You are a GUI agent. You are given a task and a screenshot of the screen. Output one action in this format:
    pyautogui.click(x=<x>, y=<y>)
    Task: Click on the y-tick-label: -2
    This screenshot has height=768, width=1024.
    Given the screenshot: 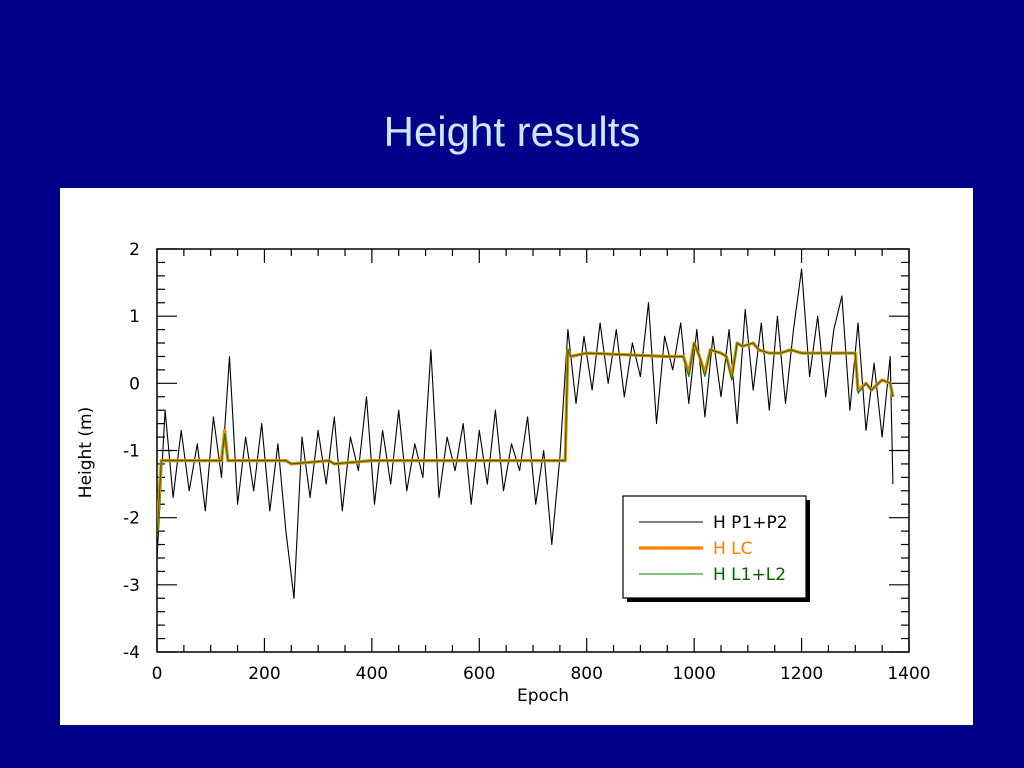 What is the action you would take?
    pyautogui.click(x=131, y=519)
    